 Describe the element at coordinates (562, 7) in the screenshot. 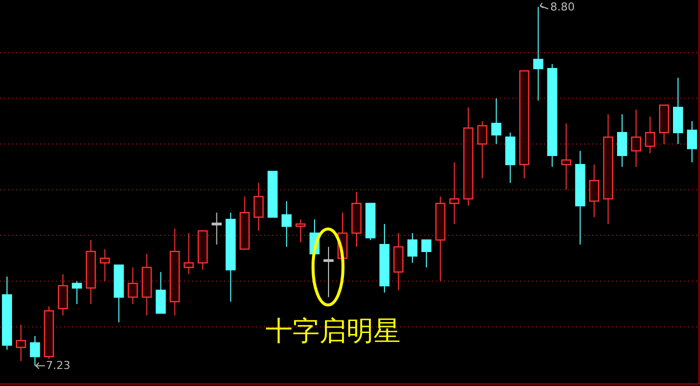

I see `annotation: 8.80` at that location.